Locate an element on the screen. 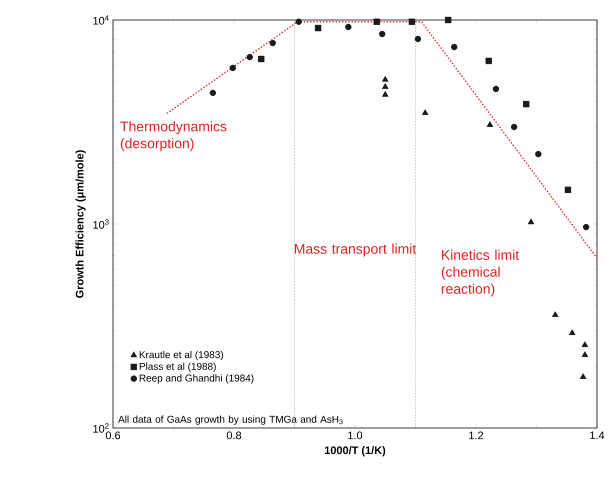 The image size is (610, 489). annotation: Mass transport limit is located at coordinates (355, 250).